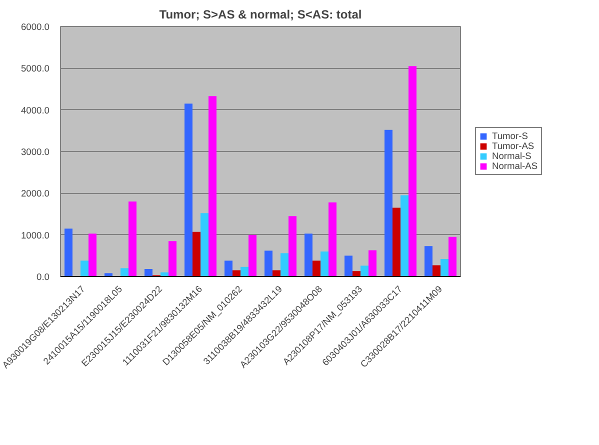 The image size is (599, 445). Describe the element at coordinates (35, 193) in the screenshot. I see `y-tick-label: 2000.0` at that location.